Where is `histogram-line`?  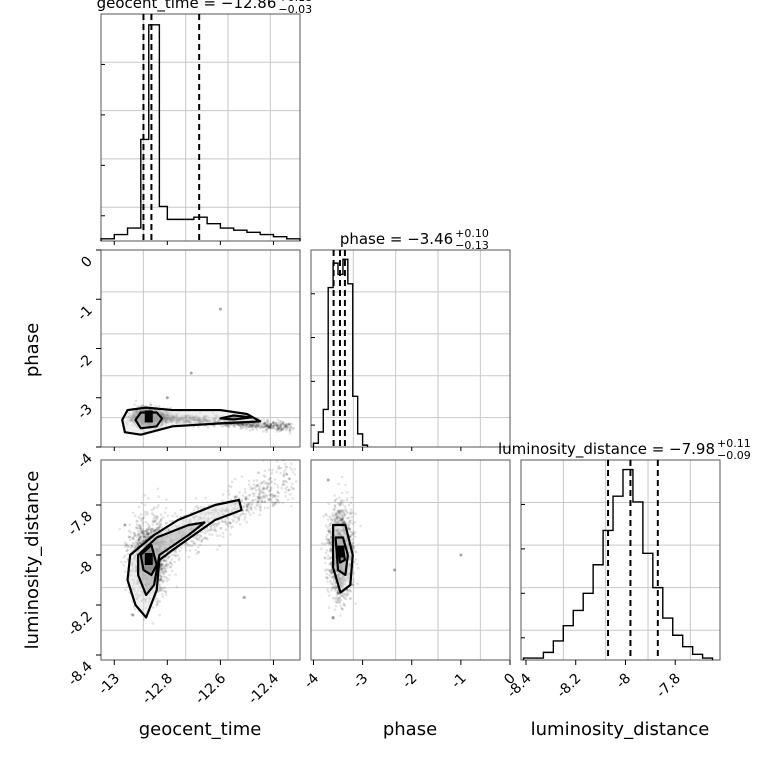 histogram-line is located at coordinates (200, 132).